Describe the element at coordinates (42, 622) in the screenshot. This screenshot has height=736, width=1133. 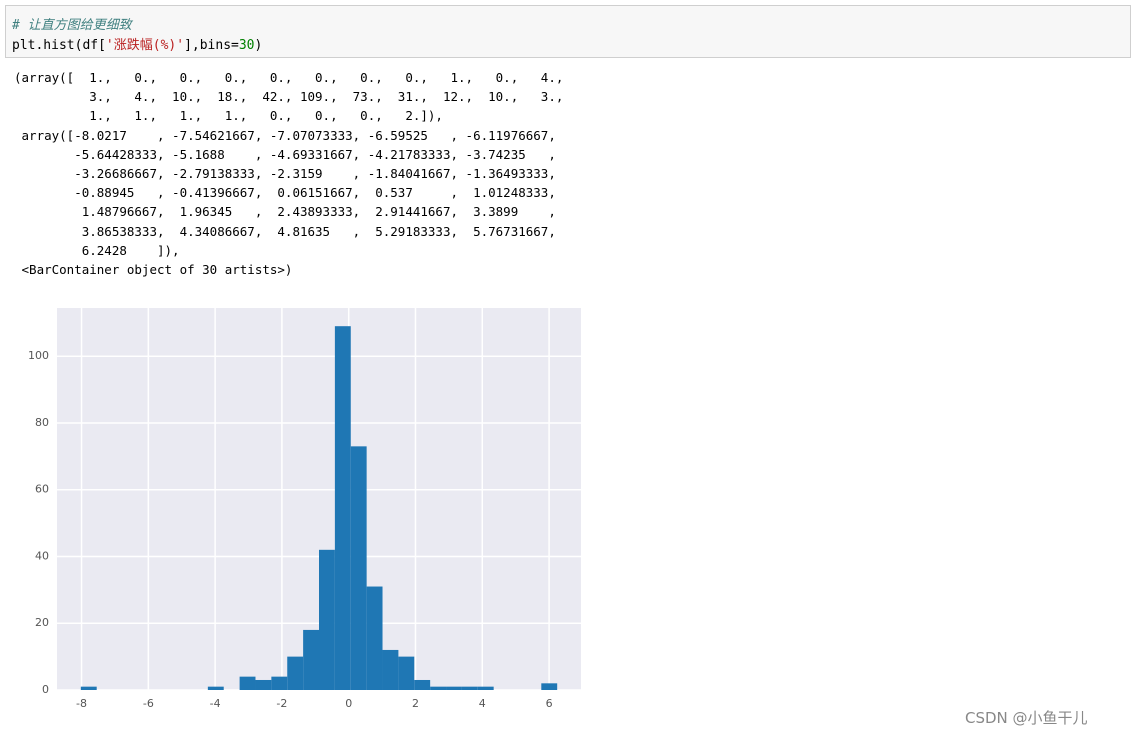
I see `y-tick-label: 20` at that location.